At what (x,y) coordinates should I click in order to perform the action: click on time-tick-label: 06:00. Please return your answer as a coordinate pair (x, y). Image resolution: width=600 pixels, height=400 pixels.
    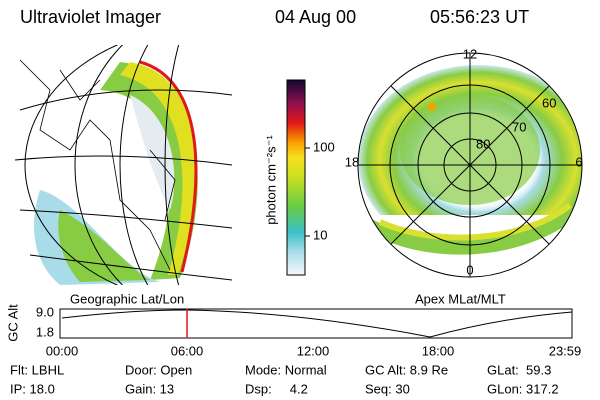
    Looking at the image, I should click on (187, 350).